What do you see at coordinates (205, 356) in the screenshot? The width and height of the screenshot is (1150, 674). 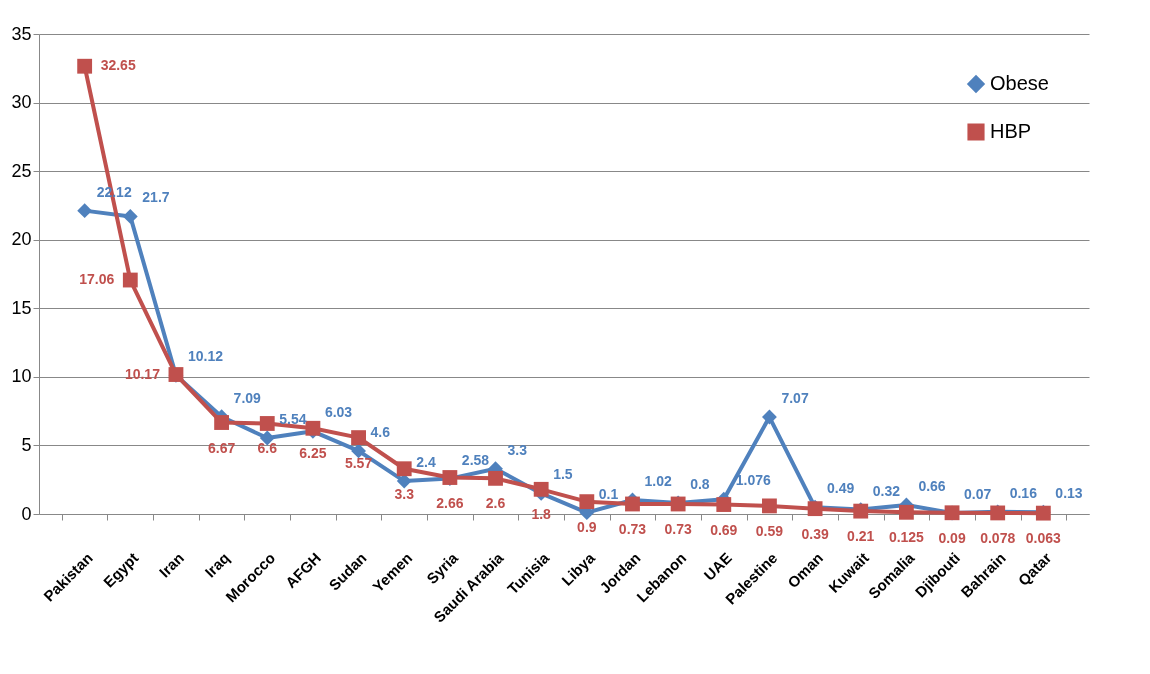 I see `data-label: 10.12` at bounding box center [205, 356].